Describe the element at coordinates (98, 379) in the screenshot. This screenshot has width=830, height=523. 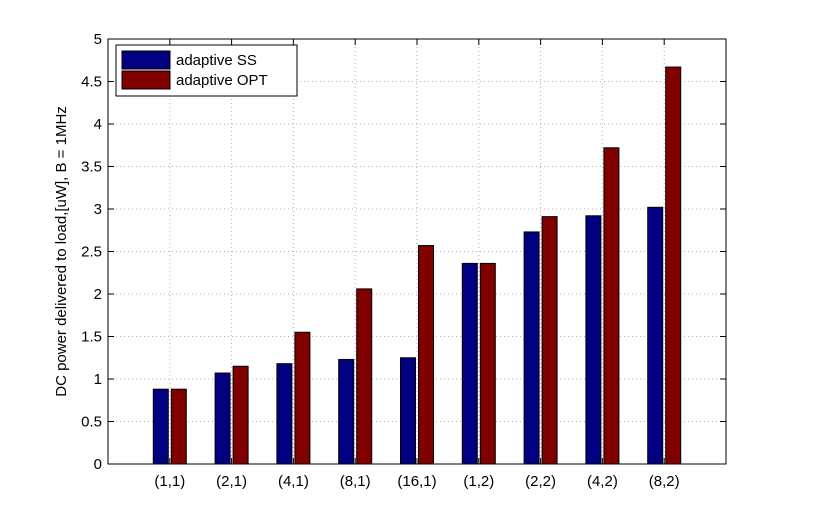
I see `y-tick-label: 1` at that location.